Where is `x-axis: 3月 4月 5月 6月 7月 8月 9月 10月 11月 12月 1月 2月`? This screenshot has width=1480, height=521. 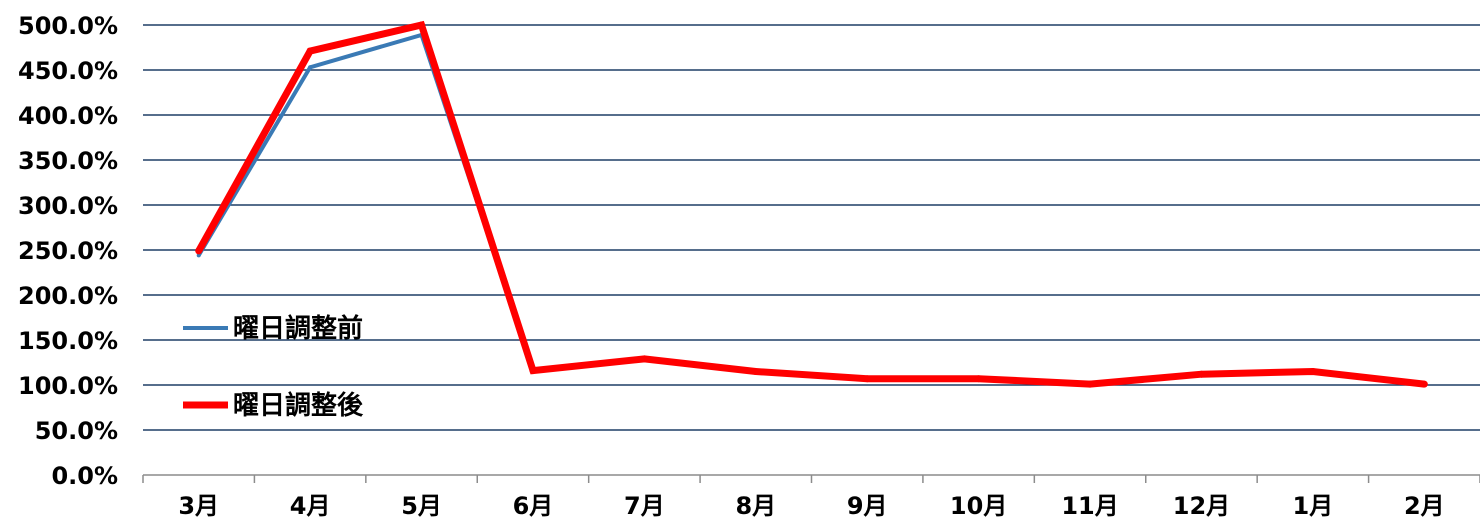 x-axis: 3月 4月 5月 6月 7月 8月 9月 10月 11月 12月 1月 2月 is located at coordinates (811, 497).